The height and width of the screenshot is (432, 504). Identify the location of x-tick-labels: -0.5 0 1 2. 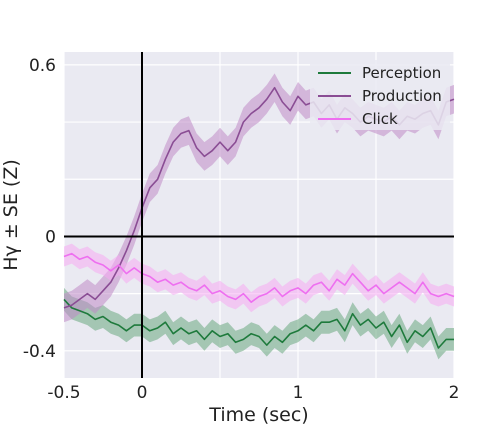
(253, 393).